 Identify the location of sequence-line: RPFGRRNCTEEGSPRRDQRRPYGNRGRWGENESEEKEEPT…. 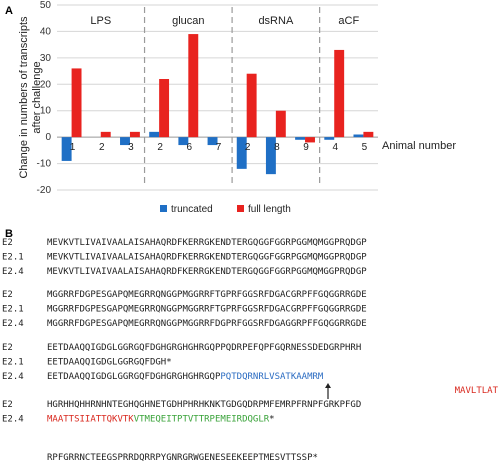
(182, 458).